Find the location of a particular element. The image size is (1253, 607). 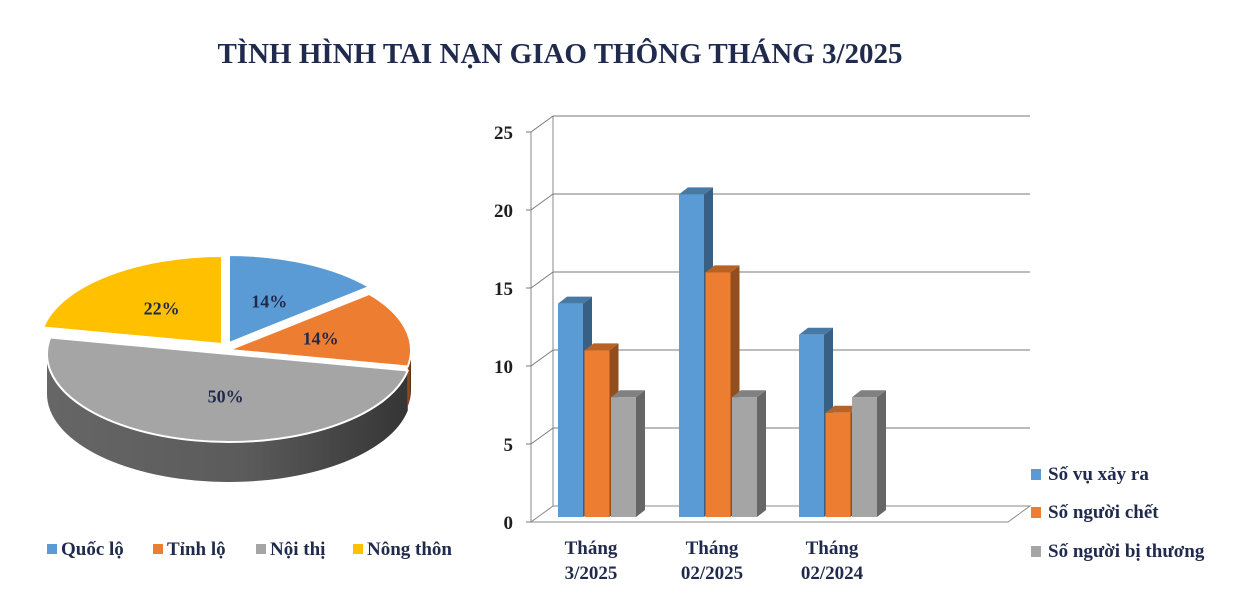

pie-side-tinh-lo is located at coordinates (409, 378).